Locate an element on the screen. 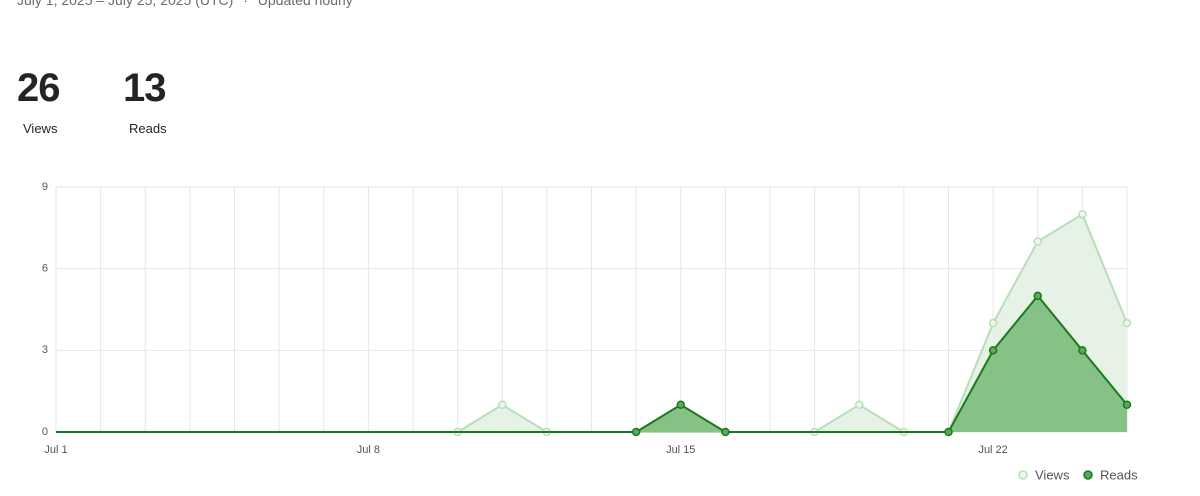  x-tick-label: Jul 22 is located at coordinates (992, 450).